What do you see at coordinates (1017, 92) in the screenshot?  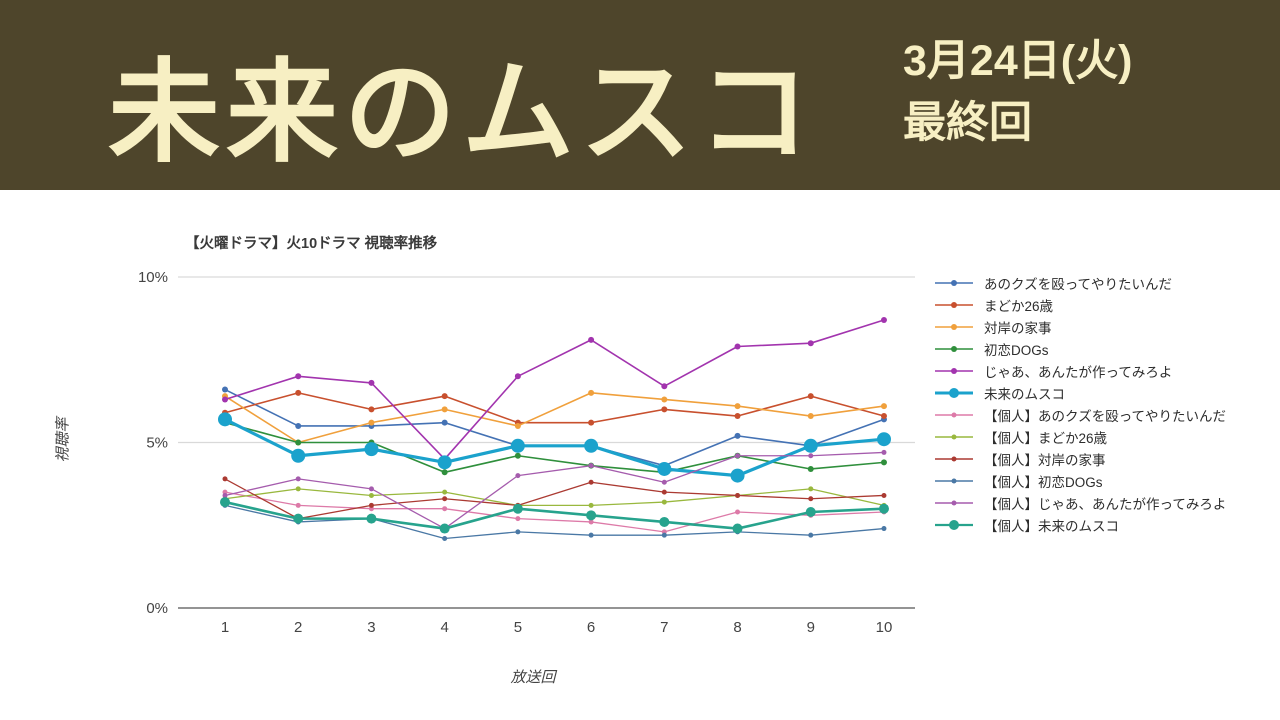 I see `broadcast-date: 3月24日(火) 最終回` at bounding box center [1017, 92].